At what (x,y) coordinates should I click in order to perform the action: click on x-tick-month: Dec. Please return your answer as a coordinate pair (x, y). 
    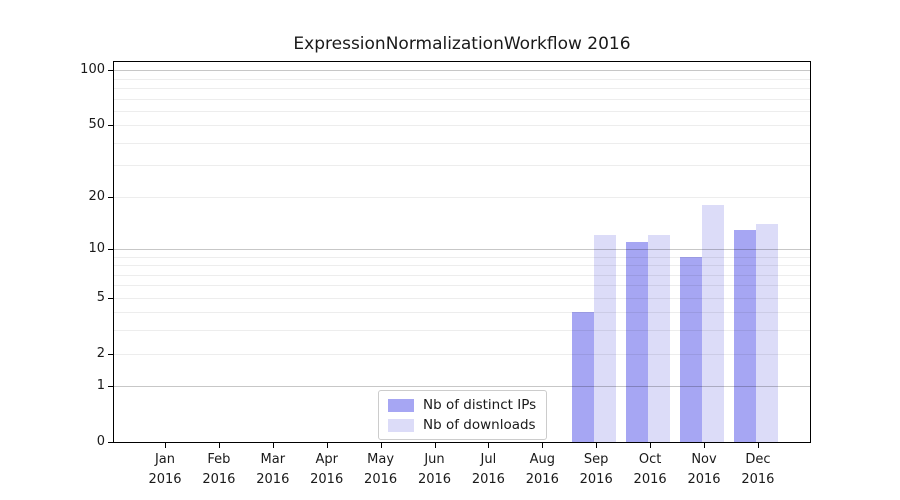
    Looking at the image, I should click on (758, 459).